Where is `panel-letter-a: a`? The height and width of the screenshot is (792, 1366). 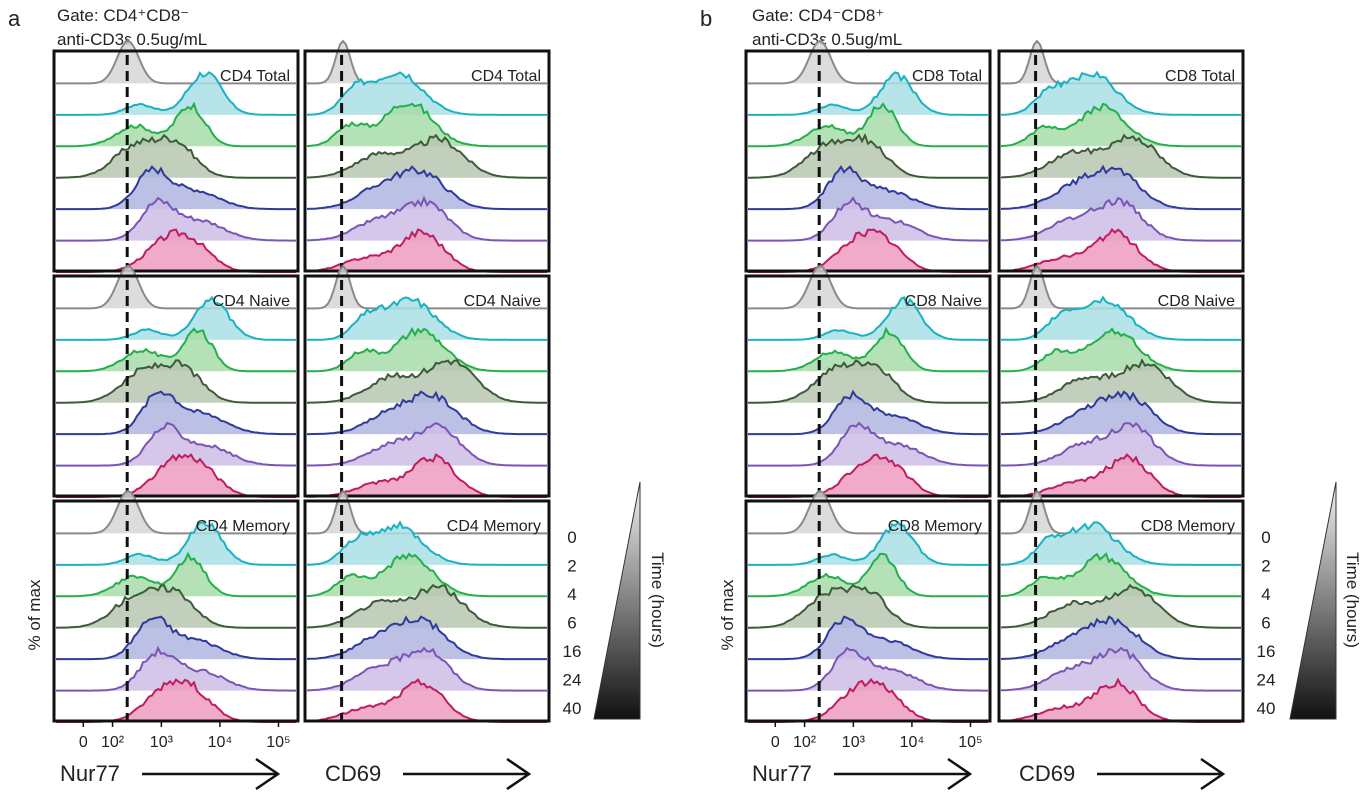 panel-letter-a: a is located at coordinates (14, 18).